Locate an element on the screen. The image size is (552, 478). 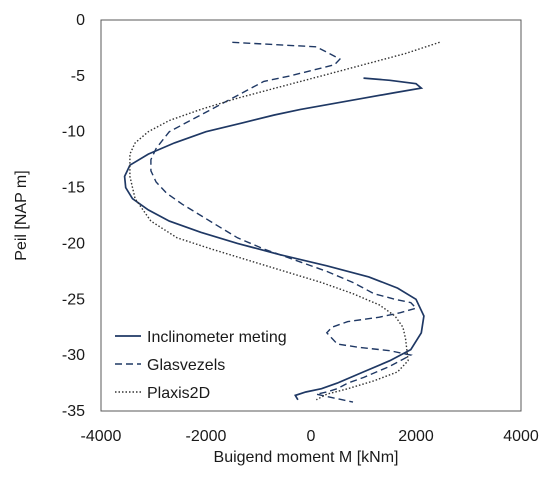
x-tick-label: 2000 is located at coordinates (416, 436).